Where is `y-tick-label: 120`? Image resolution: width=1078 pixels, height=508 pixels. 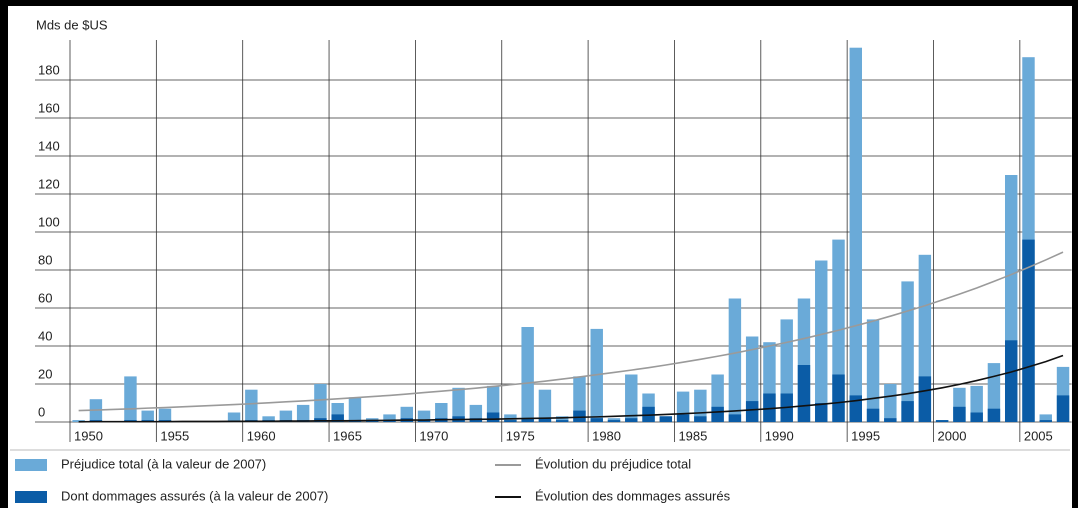
y-tick-label: 120 is located at coordinates (49, 183).